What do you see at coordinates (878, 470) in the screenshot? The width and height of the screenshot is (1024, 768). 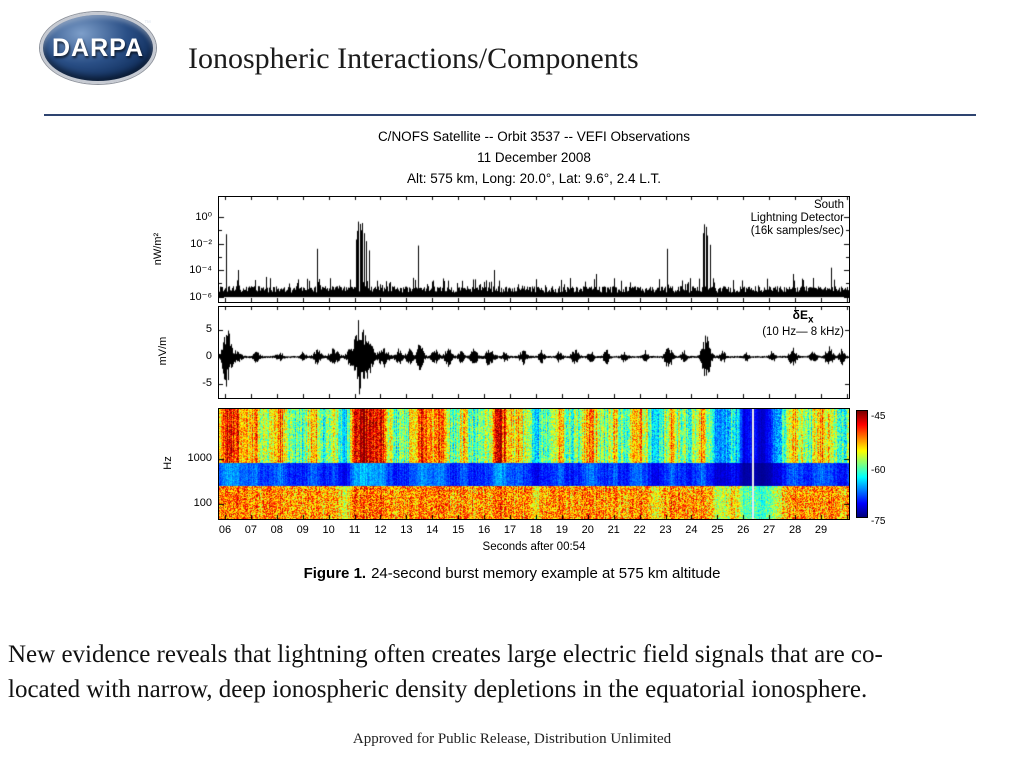 I see `colorbar-tick-label: -60` at bounding box center [878, 470].